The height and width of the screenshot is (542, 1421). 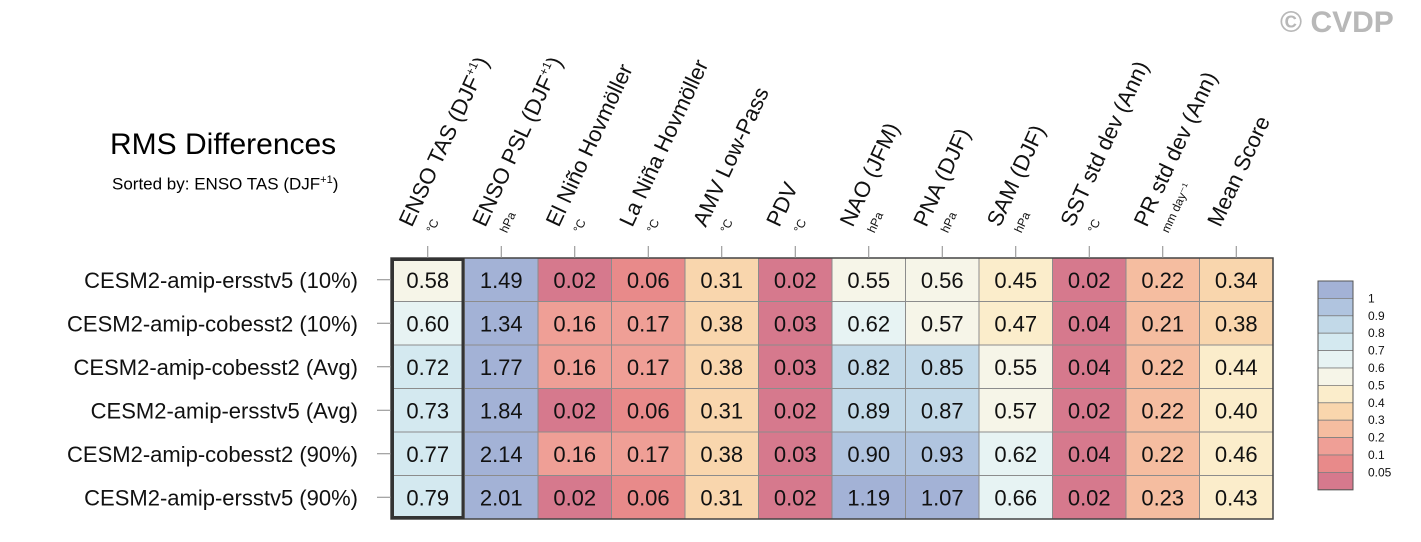 I want to click on row-label: CESM2-amip-cobesst2 (10%), so click(x=212, y=323).